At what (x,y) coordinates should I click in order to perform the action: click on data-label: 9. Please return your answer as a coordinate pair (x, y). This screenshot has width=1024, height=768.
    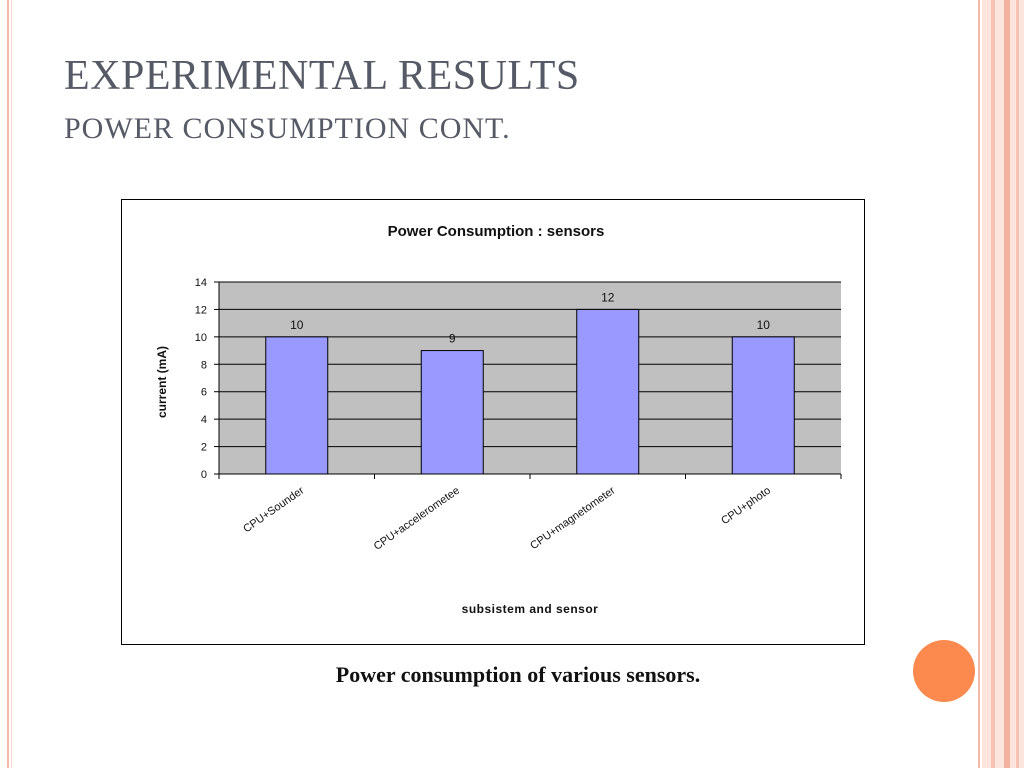
    Looking at the image, I should click on (452, 339).